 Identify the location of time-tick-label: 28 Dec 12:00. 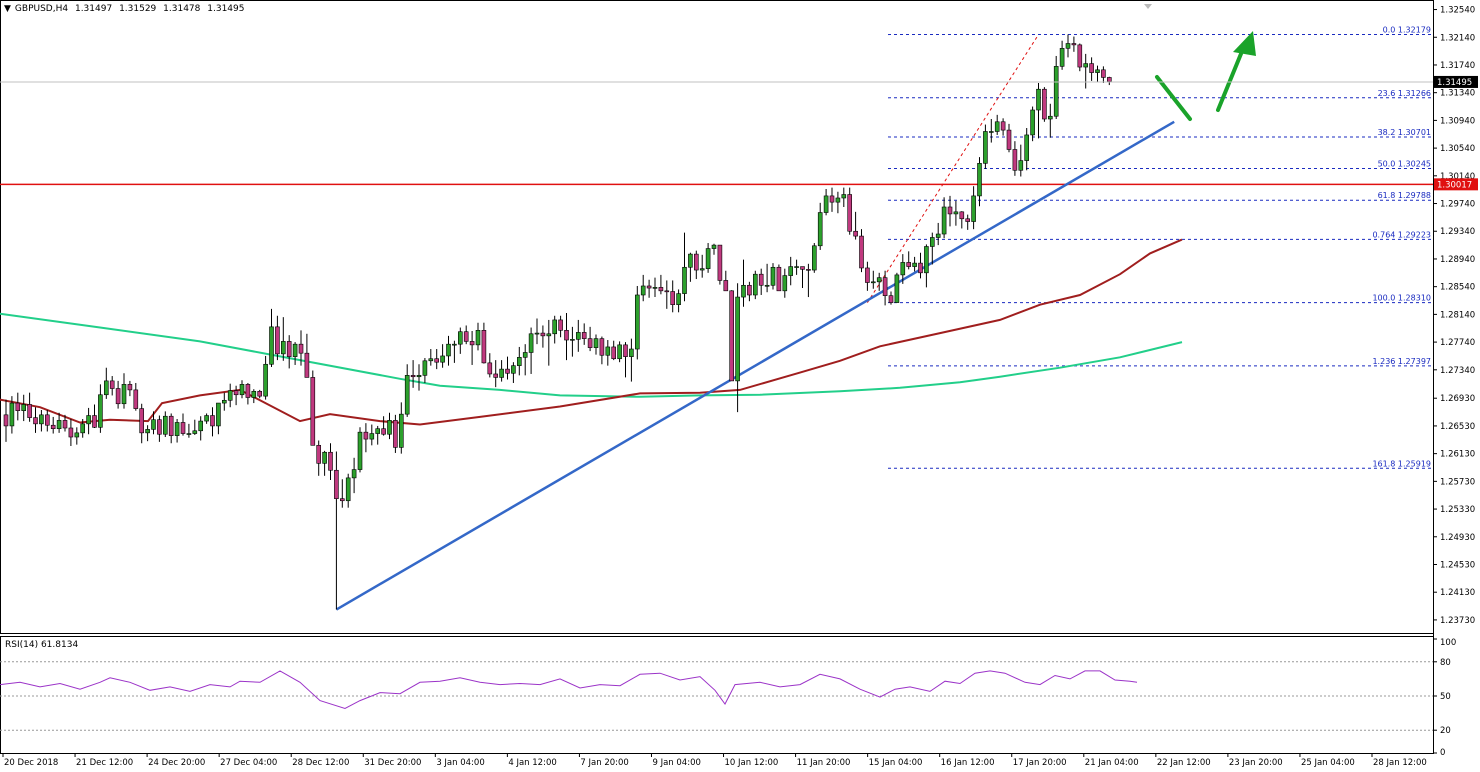
(320, 763).